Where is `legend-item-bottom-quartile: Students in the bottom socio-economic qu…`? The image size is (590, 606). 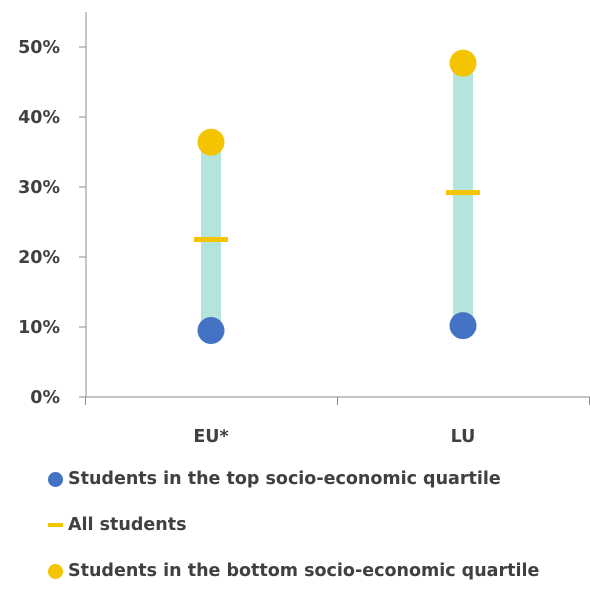
legend-item-bottom-quartile: Students in the bottom socio-economic qu… is located at coordinates (318, 571).